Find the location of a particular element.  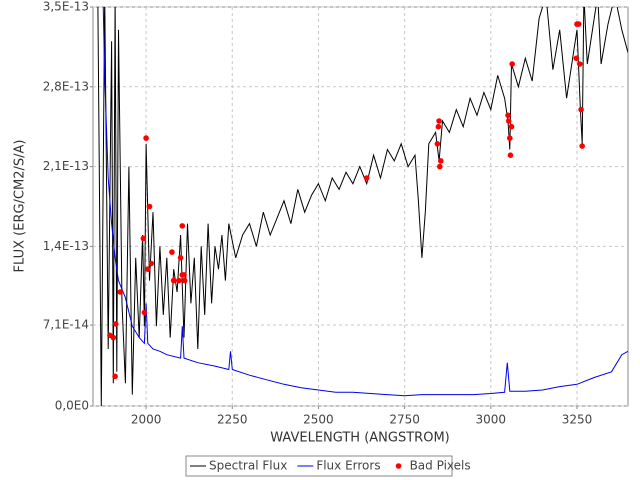

legend-marker is located at coordinates (398, 466).